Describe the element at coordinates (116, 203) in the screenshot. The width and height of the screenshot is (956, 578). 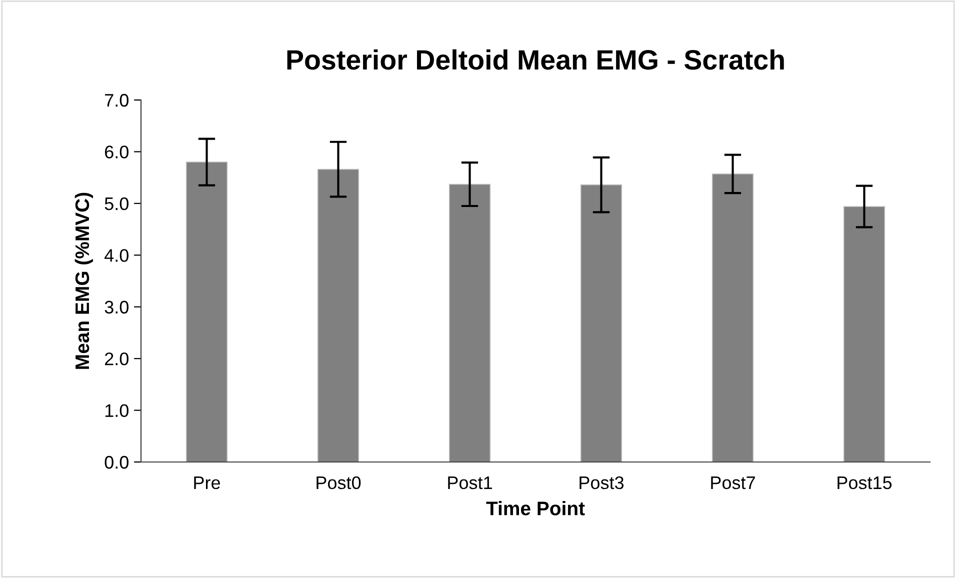
I see `y-tick-label: 5.0` at that location.